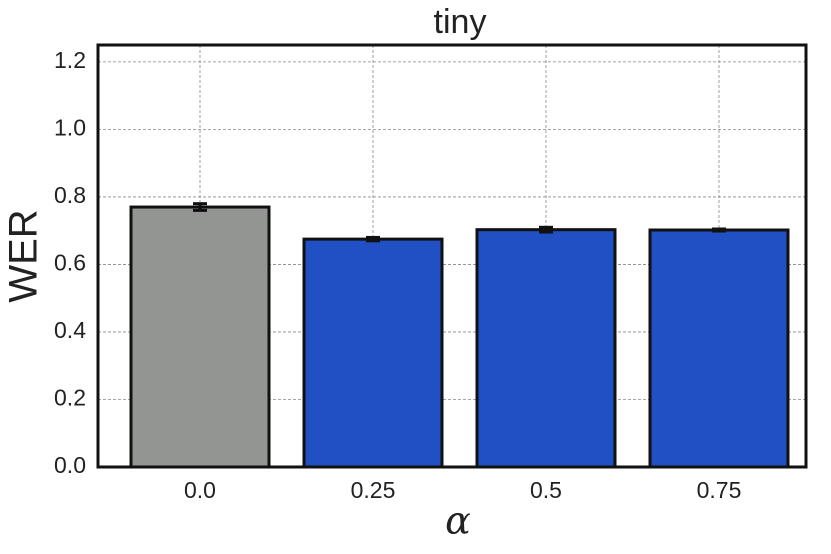 This screenshot has width=831, height=554. What do you see at coordinates (70, 263) in the screenshot?
I see `y-tick-label: 0.6` at bounding box center [70, 263].